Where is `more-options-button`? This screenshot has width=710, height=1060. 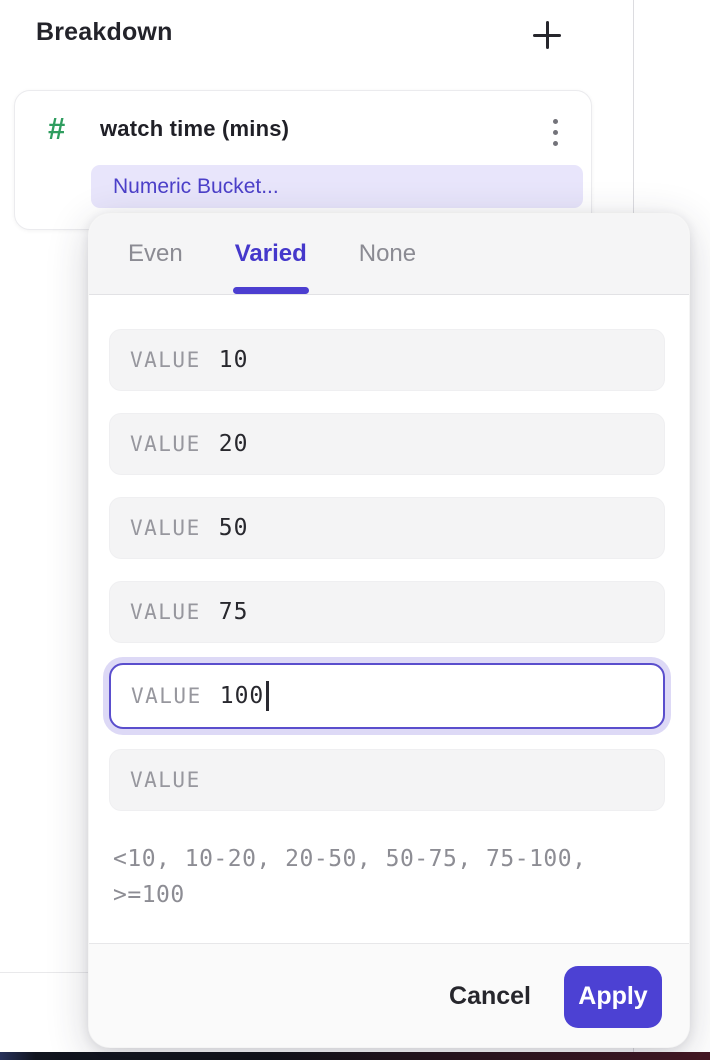 more-options-button is located at coordinates (555, 132).